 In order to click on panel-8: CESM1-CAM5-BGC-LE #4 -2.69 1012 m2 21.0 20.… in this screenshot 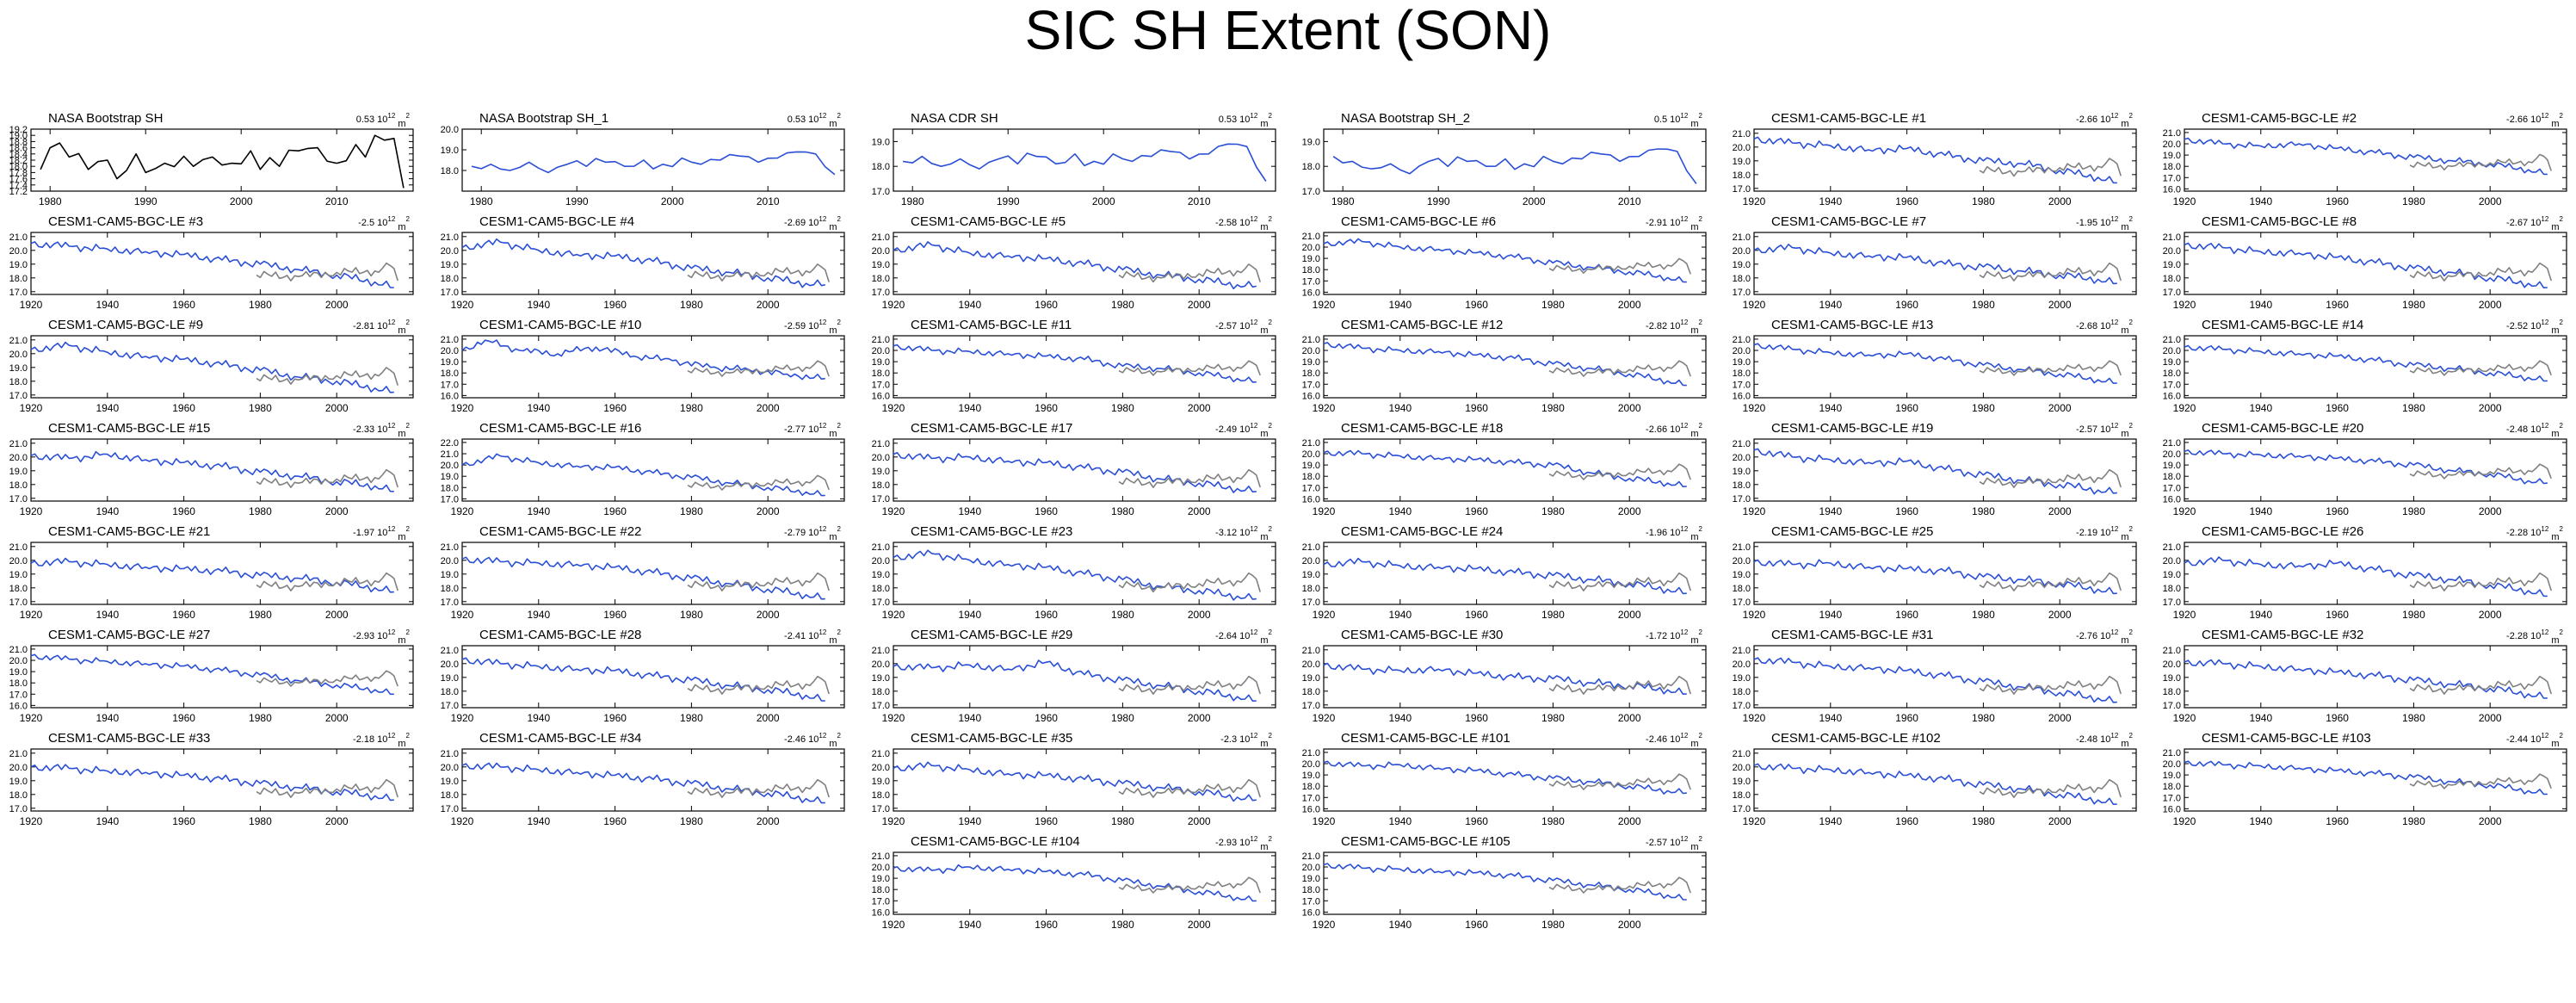, I will do `click(643, 262)`.